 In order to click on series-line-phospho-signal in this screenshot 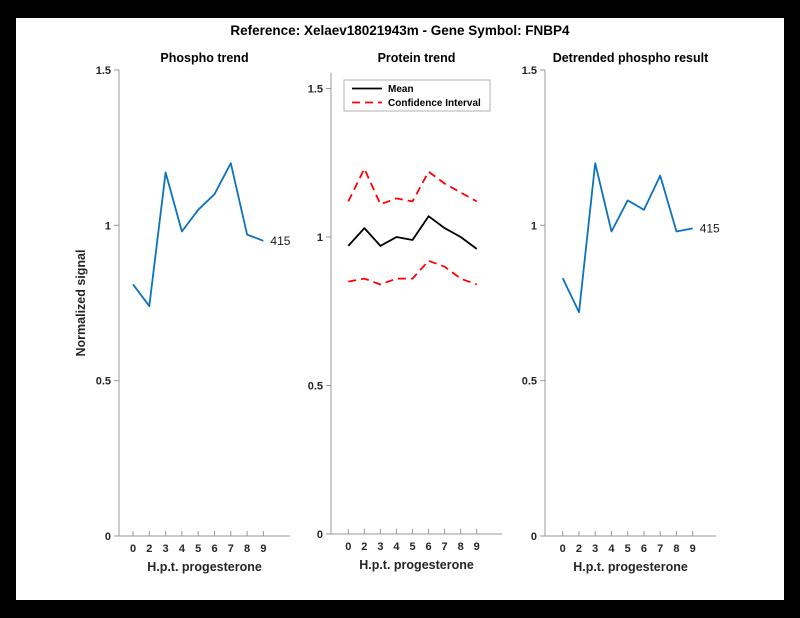, I will do `click(198, 235)`.